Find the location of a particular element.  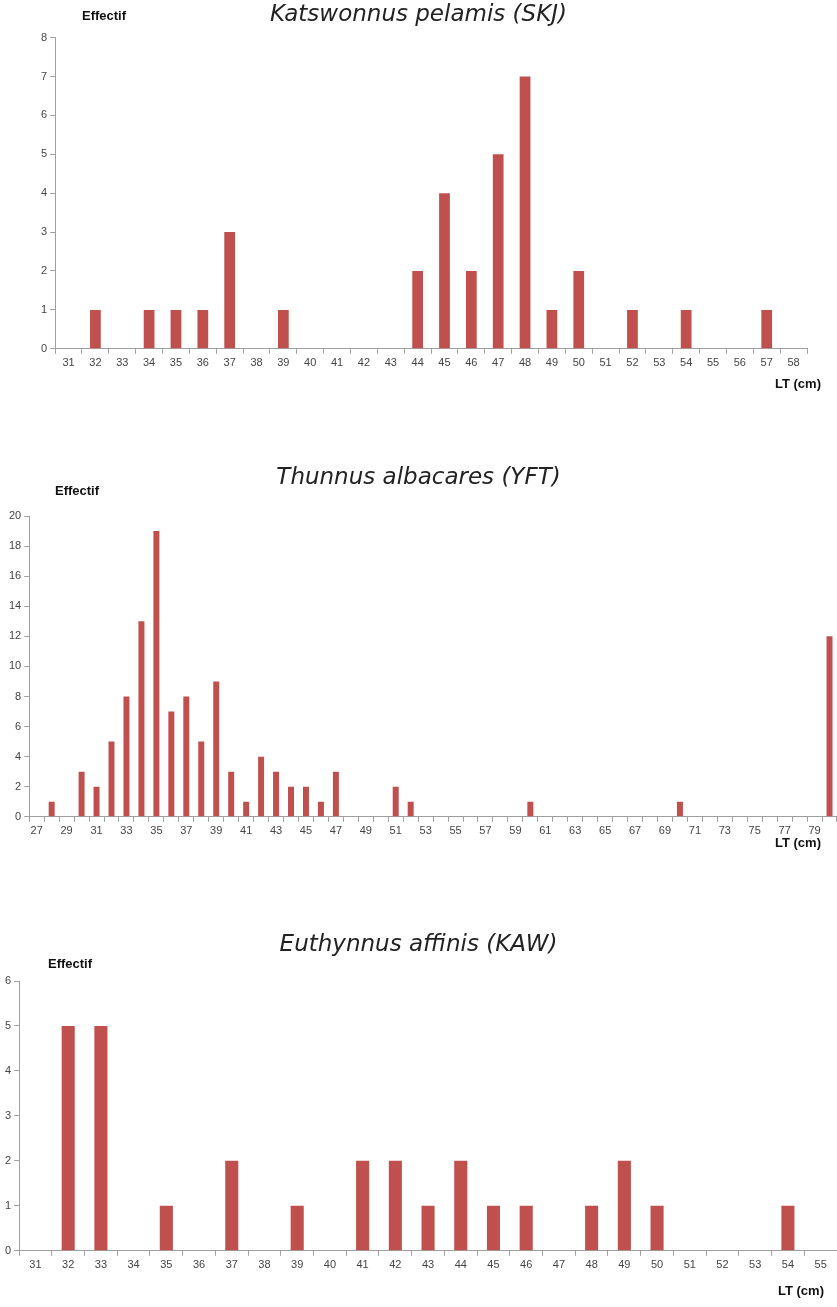

x-tick-label: 38 is located at coordinates (256, 362).